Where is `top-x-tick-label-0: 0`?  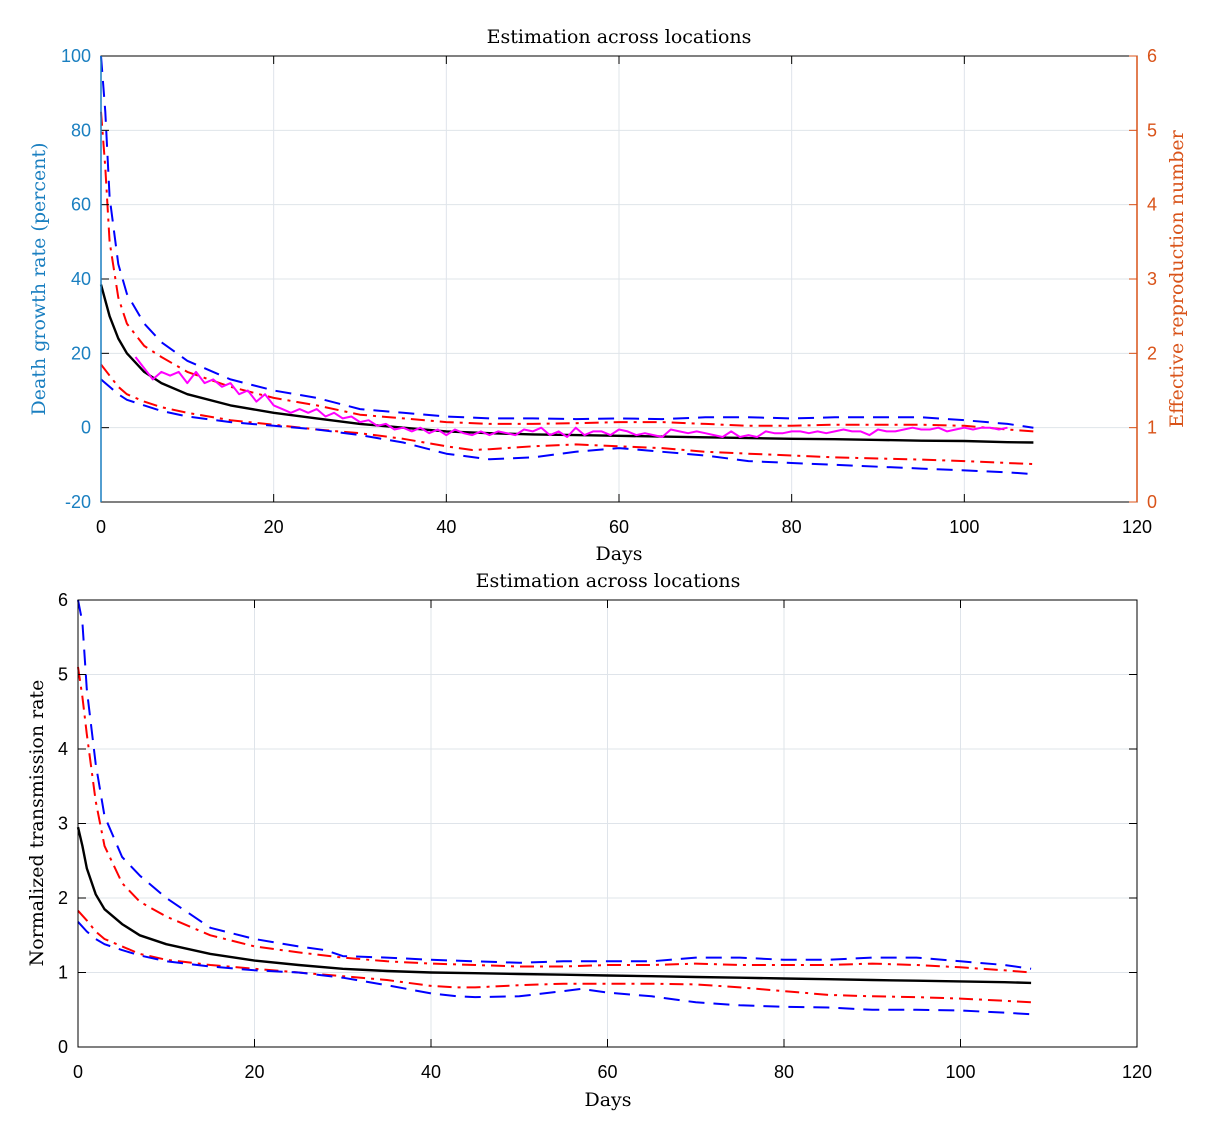 top-x-tick-label-0: 0 is located at coordinates (101, 527).